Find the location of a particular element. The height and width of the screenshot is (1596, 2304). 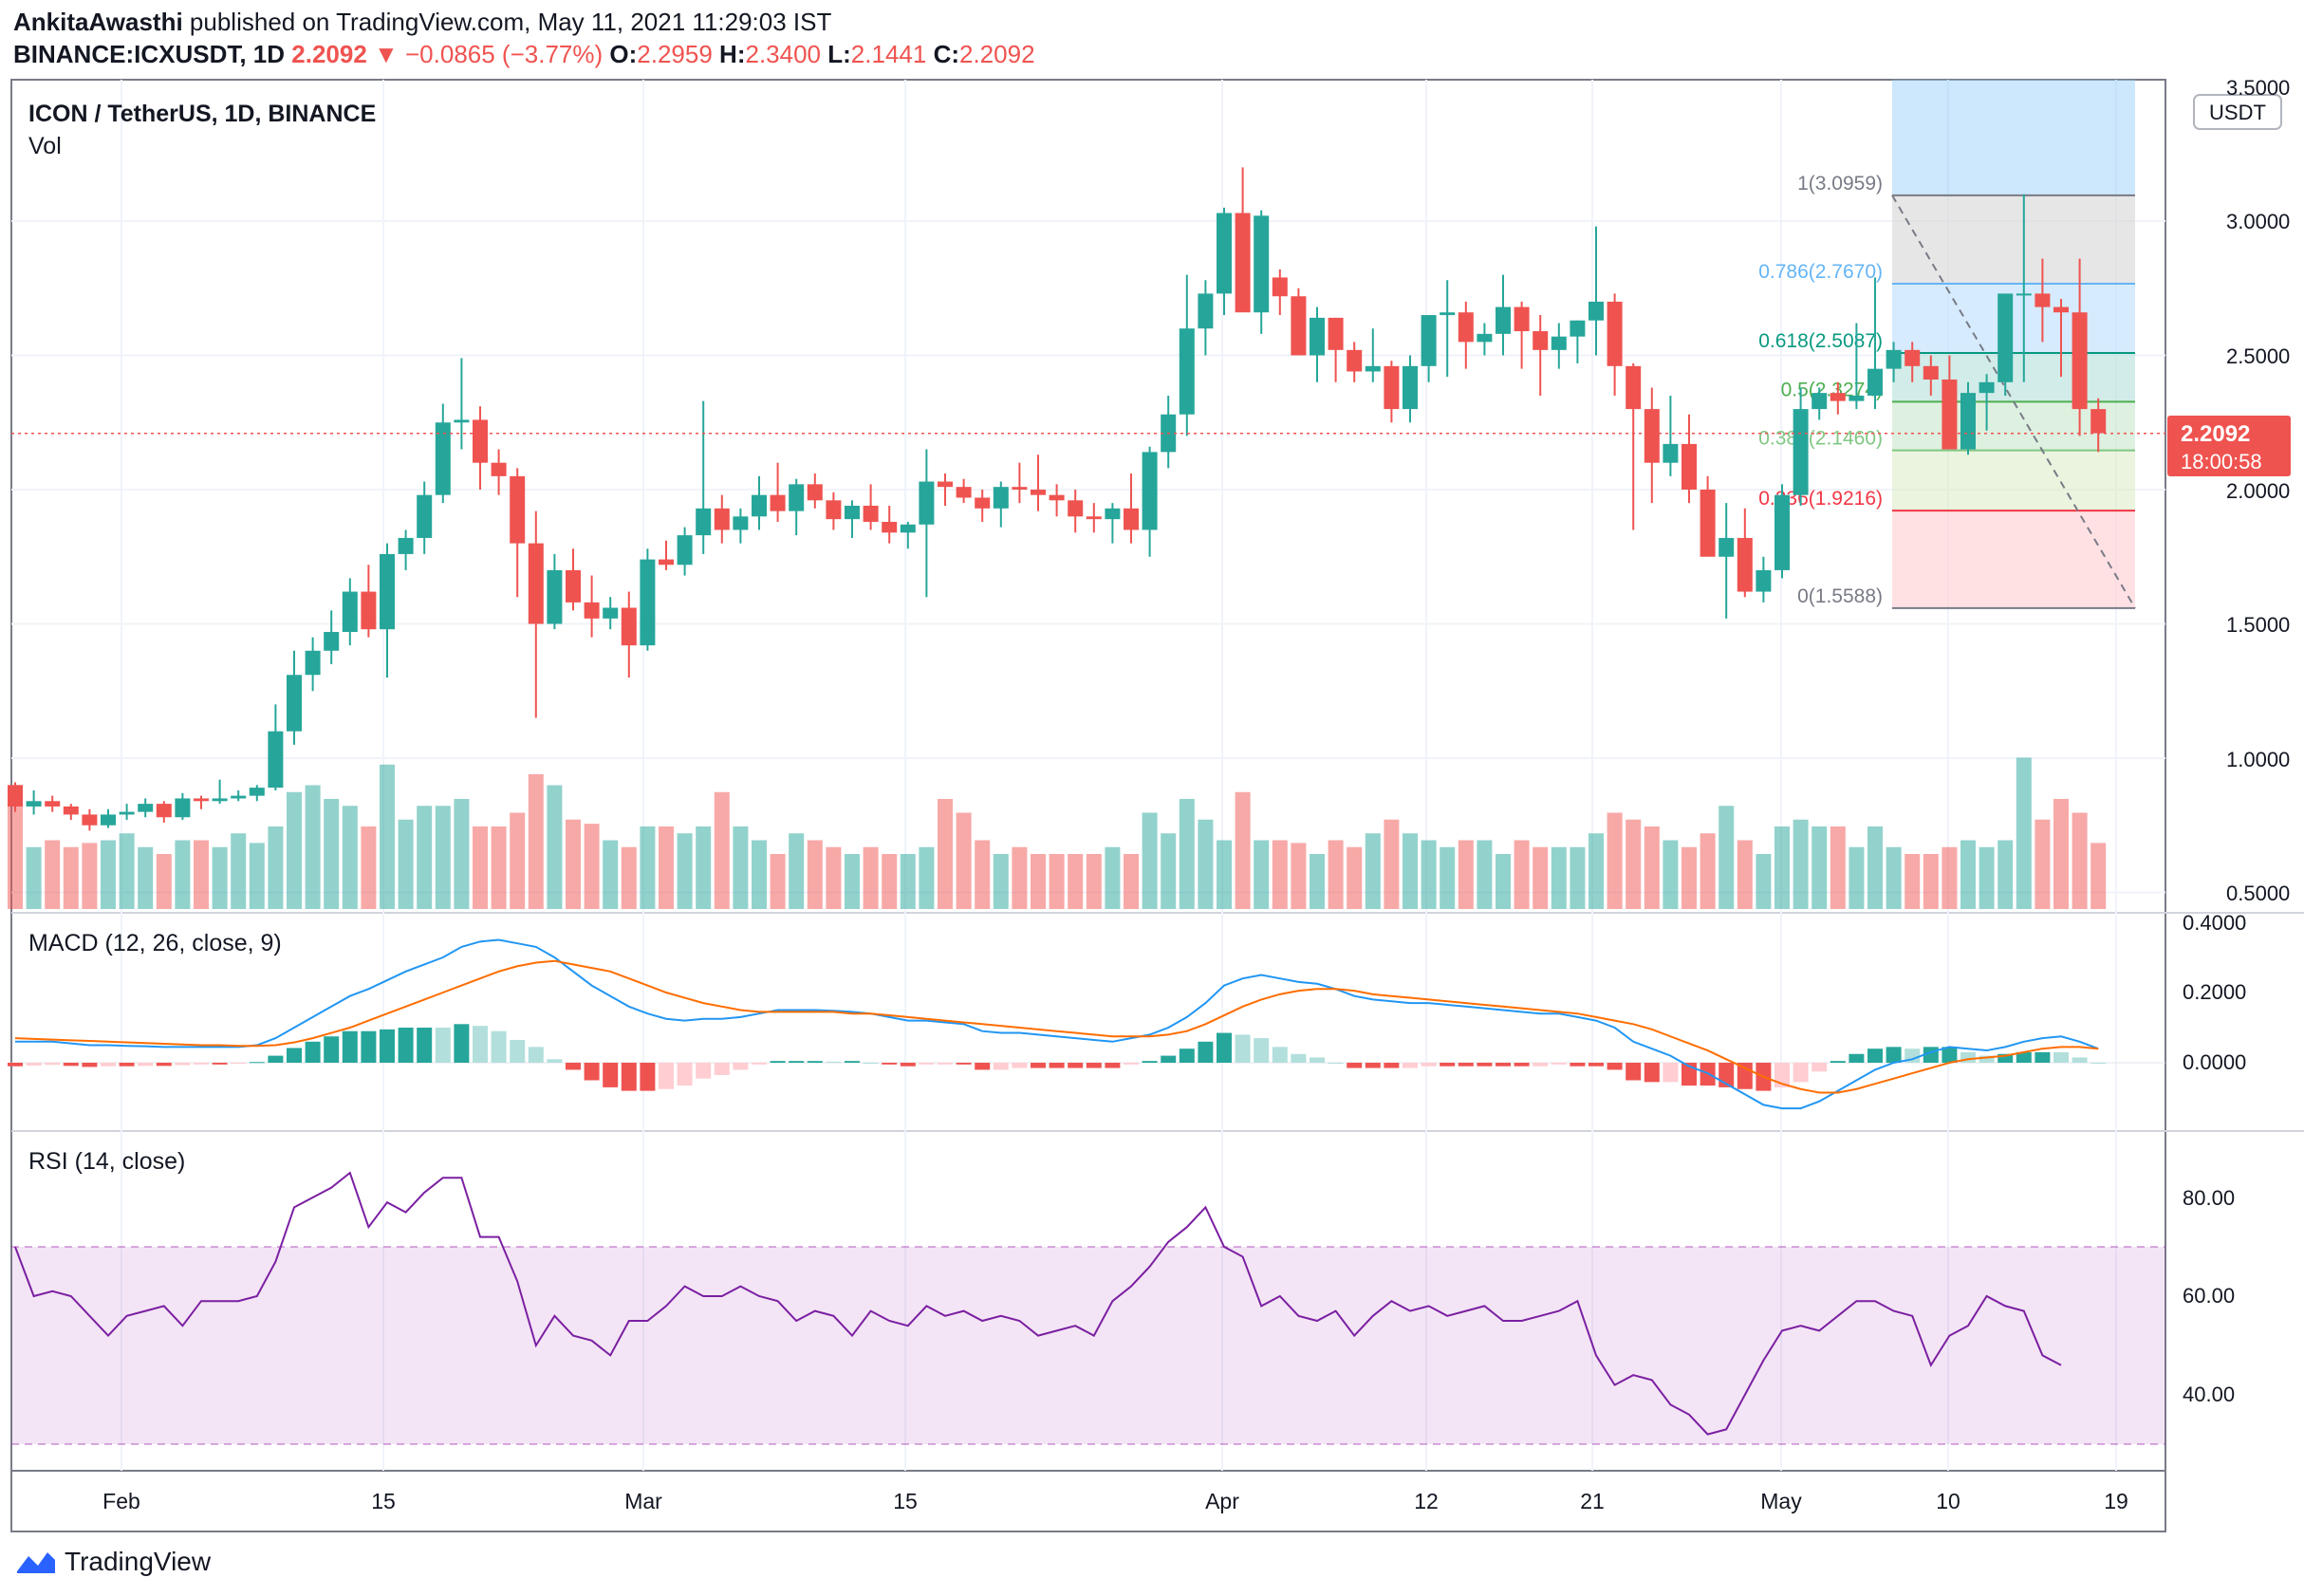

macd-axis: 0.4000 0.2000 0.0000 is located at coordinates (2214, 992).